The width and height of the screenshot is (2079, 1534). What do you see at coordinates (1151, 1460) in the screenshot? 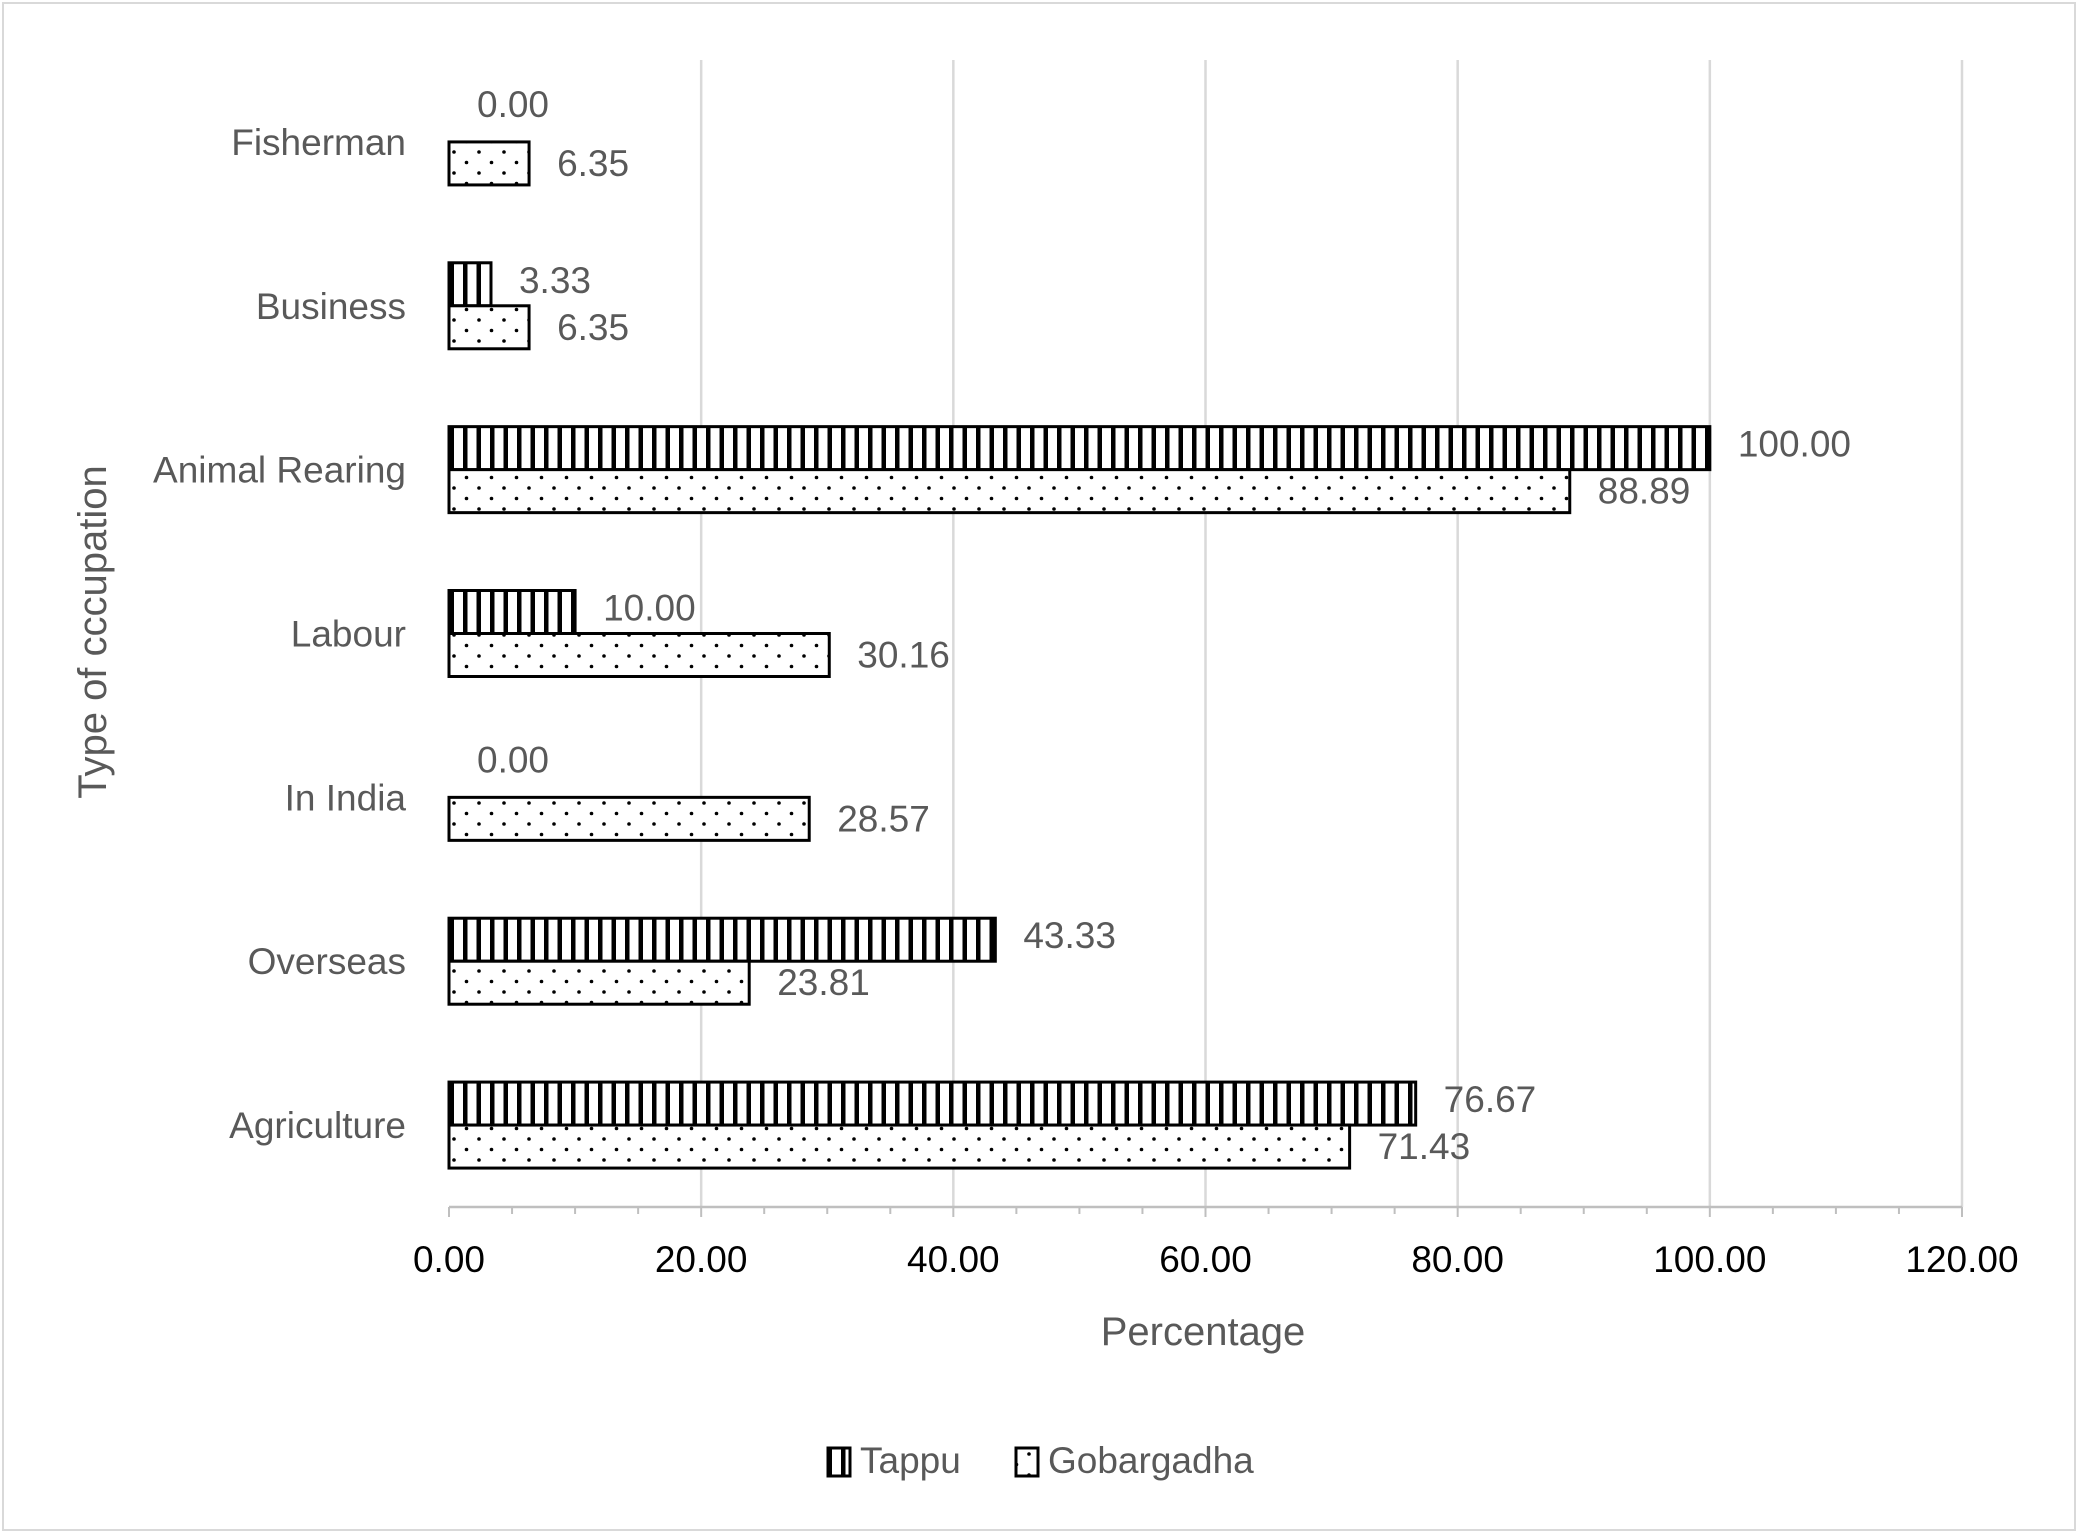
I see `legend-label-gobargadha: Gobargadha` at bounding box center [1151, 1460].